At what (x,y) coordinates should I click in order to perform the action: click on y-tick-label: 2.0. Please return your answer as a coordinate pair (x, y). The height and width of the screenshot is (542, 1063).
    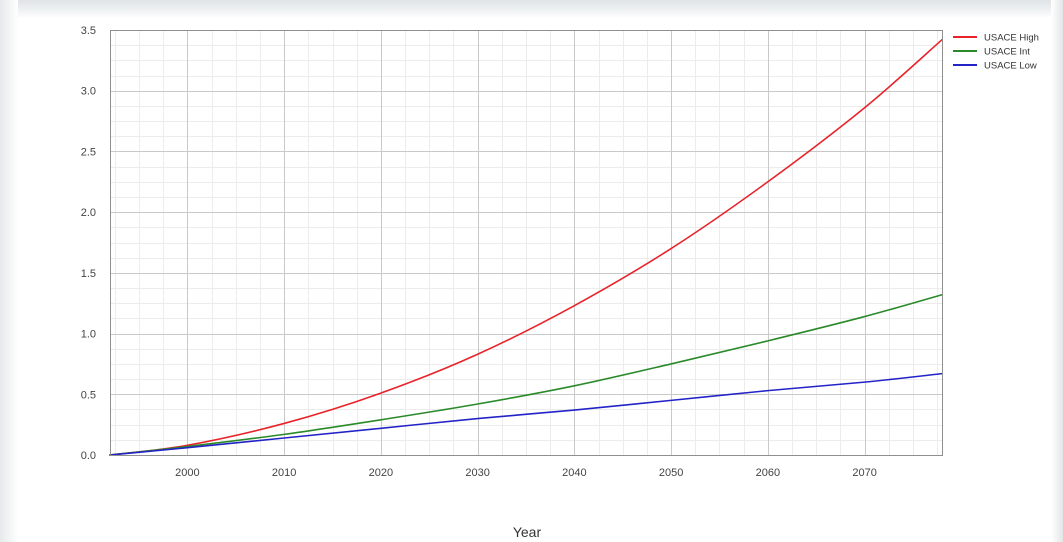
    Looking at the image, I should click on (88, 213).